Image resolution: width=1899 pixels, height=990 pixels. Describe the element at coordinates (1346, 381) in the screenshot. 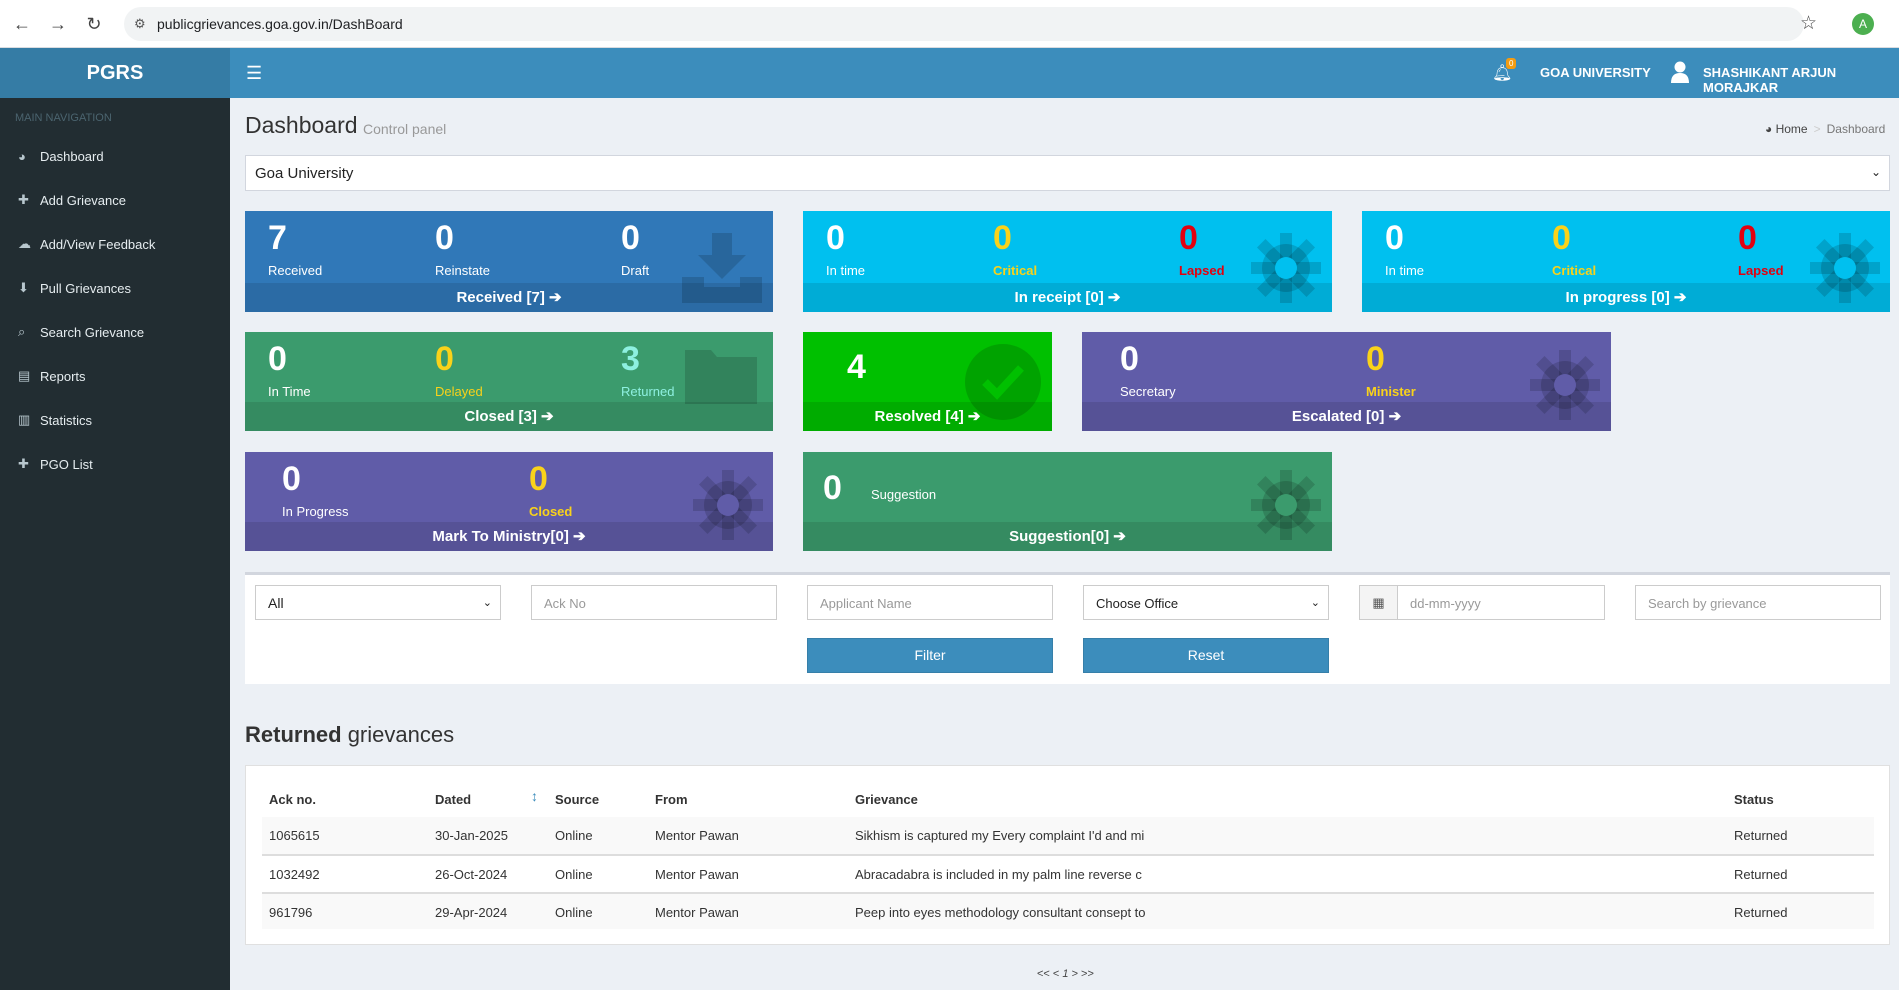

I see `escalated-box: 0 Secretary 0 Minister Escalated [0] ➔` at that location.